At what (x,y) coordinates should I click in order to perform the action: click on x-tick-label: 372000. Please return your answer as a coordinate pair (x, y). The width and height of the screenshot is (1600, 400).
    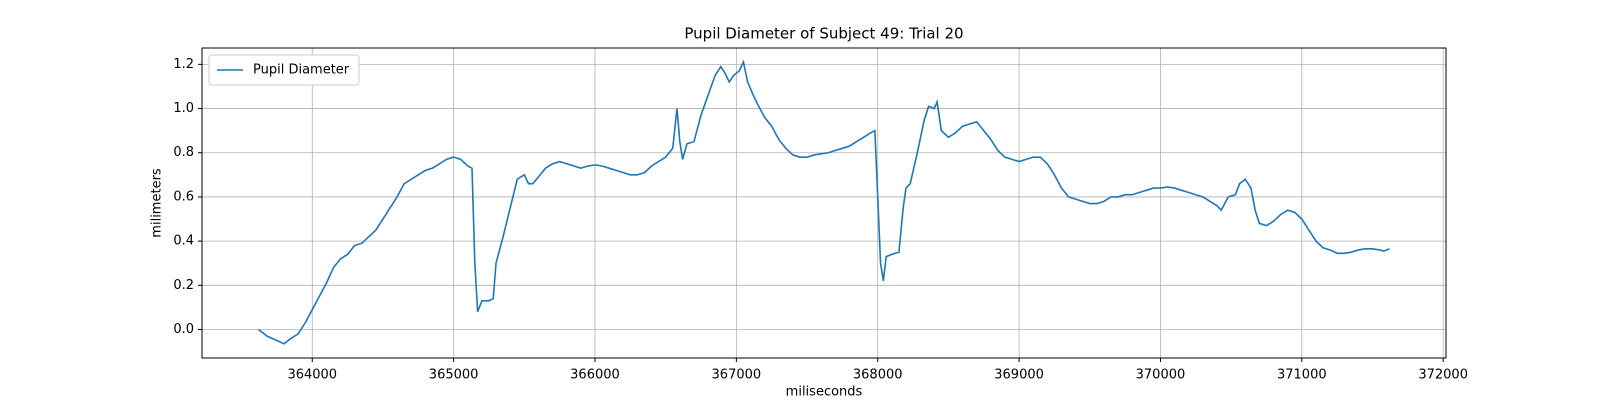
    Looking at the image, I should click on (1443, 375).